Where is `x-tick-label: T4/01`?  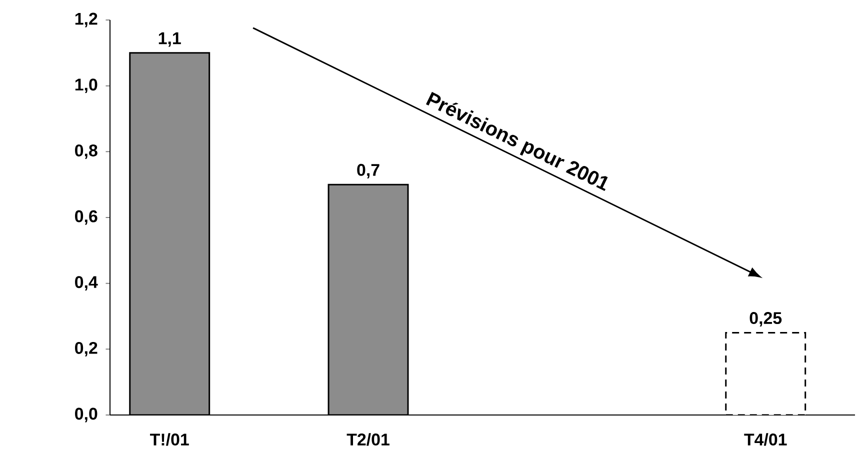
x-tick-label: T4/01 is located at coordinates (765, 439).